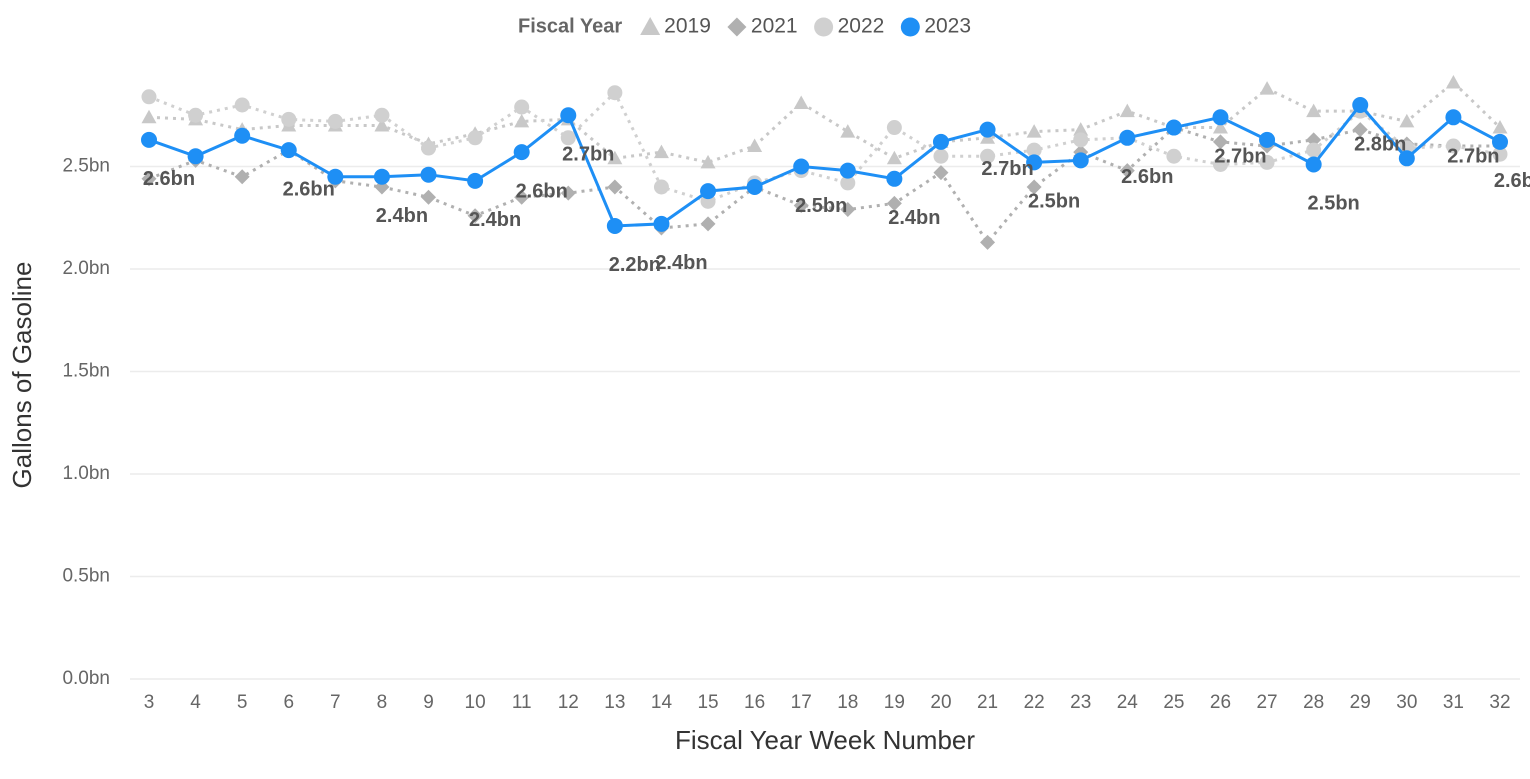 The image size is (1530, 779). Describe the element at coordinates (987, 702) in the screenshot. I see `x-tick-label: 21` at that location.